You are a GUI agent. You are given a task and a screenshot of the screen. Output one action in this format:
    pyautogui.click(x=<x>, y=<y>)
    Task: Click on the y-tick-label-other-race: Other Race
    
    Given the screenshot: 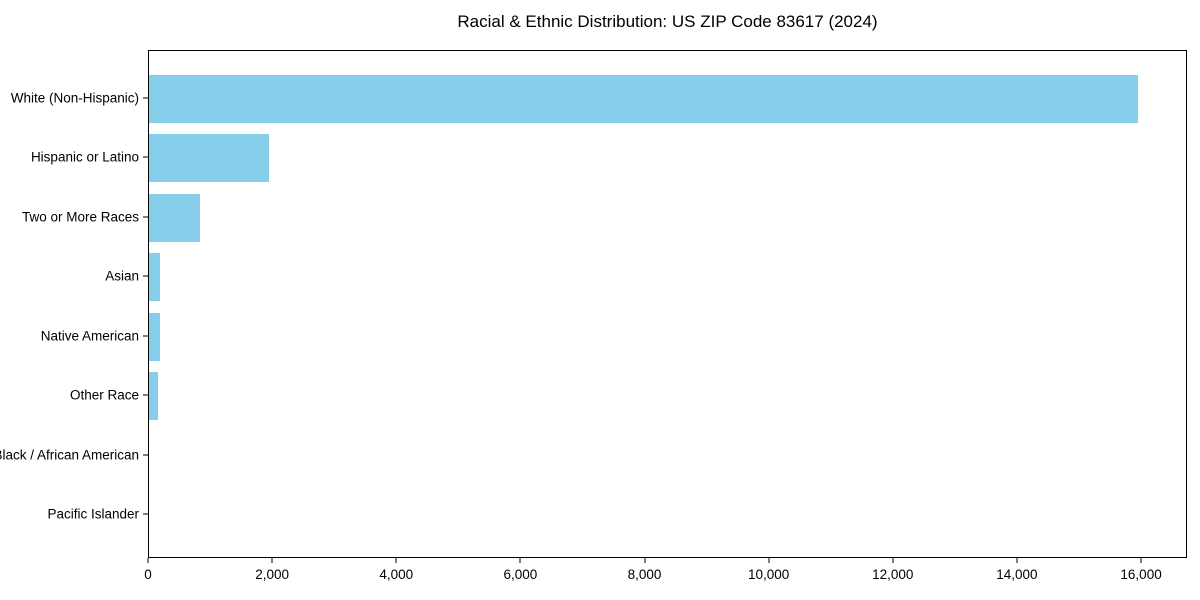 What is the action you would take?
    pyautogui.click(x=104, y=395)
    